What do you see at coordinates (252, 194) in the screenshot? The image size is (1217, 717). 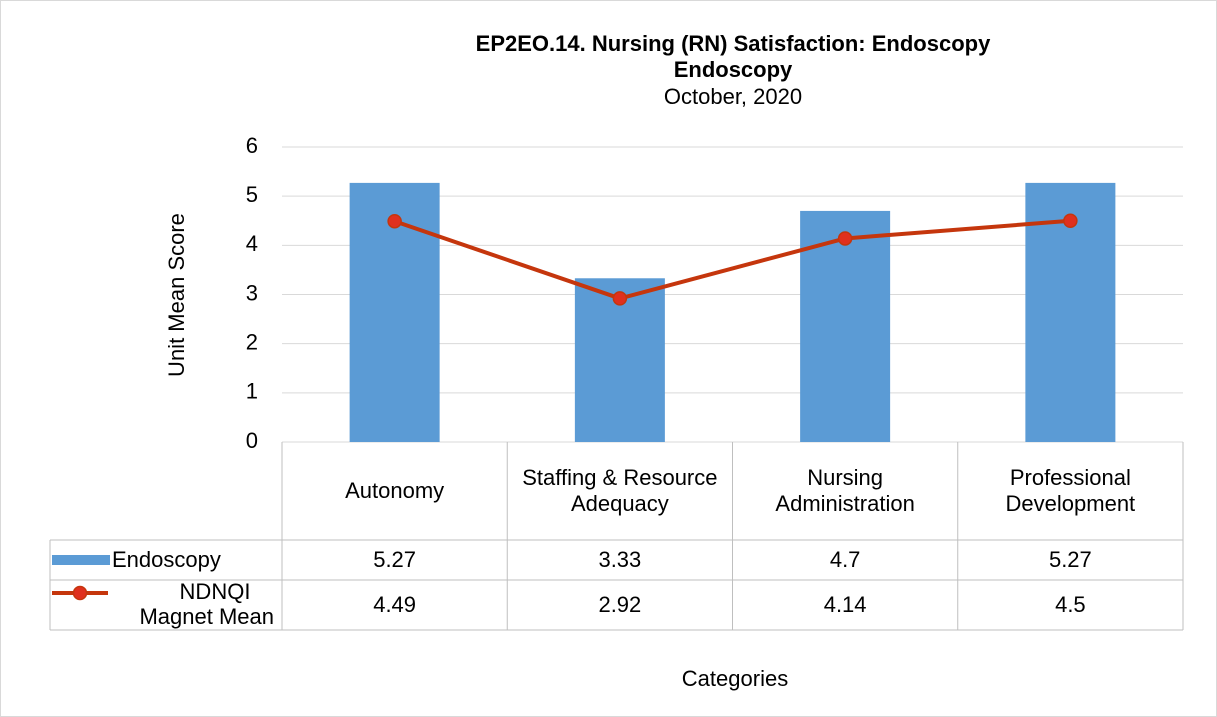 I see `y-tick-label: 5` at bounding box center [252, 194].